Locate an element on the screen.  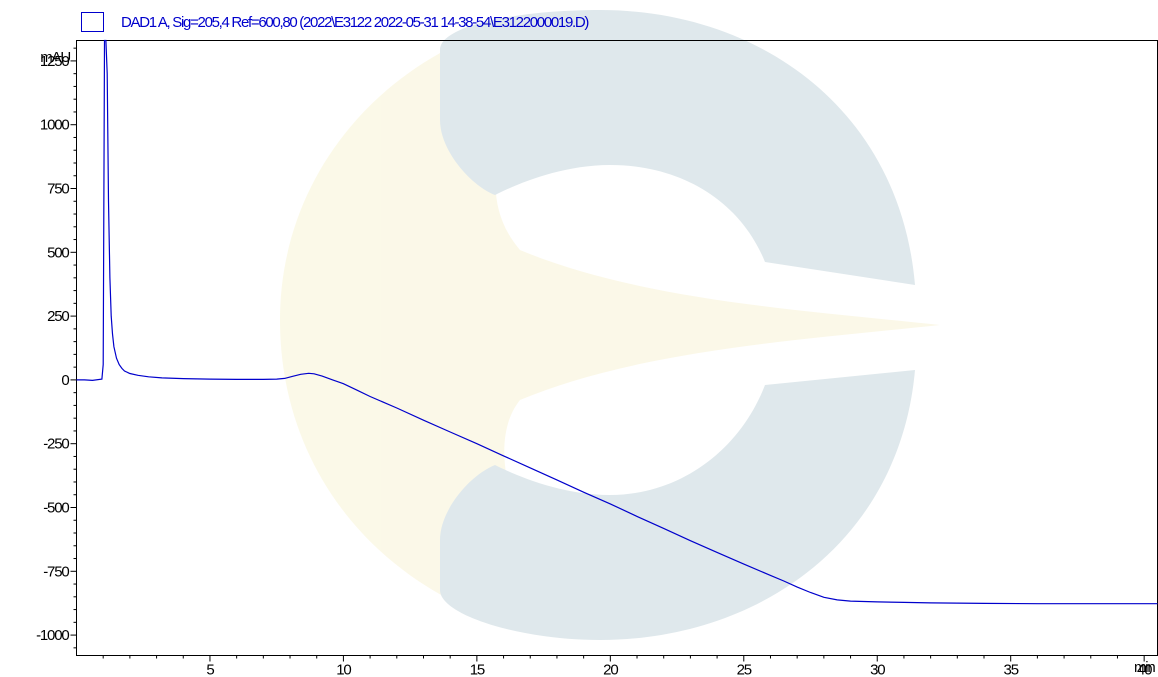
x-axis-unit-label: min is located at coordinates (1144, 667).